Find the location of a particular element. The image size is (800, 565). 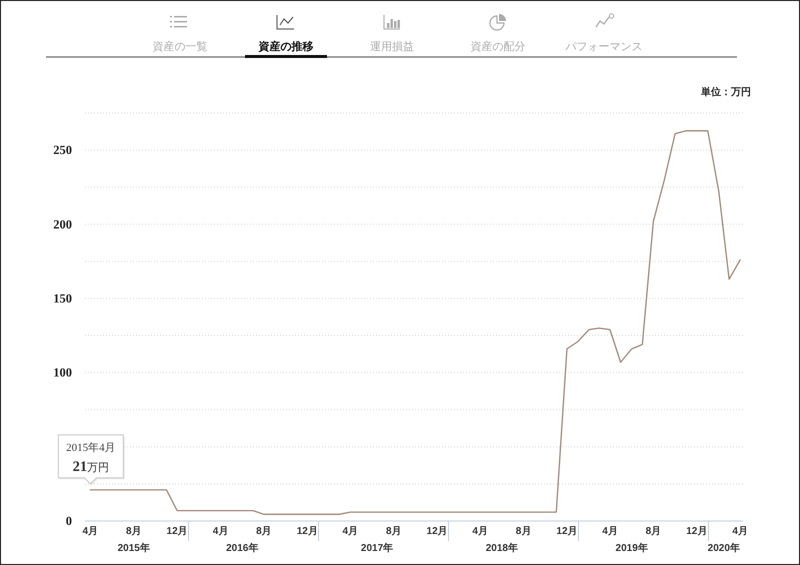

y-axis-title: 単位：万円 is located at coordinates (725, 92).